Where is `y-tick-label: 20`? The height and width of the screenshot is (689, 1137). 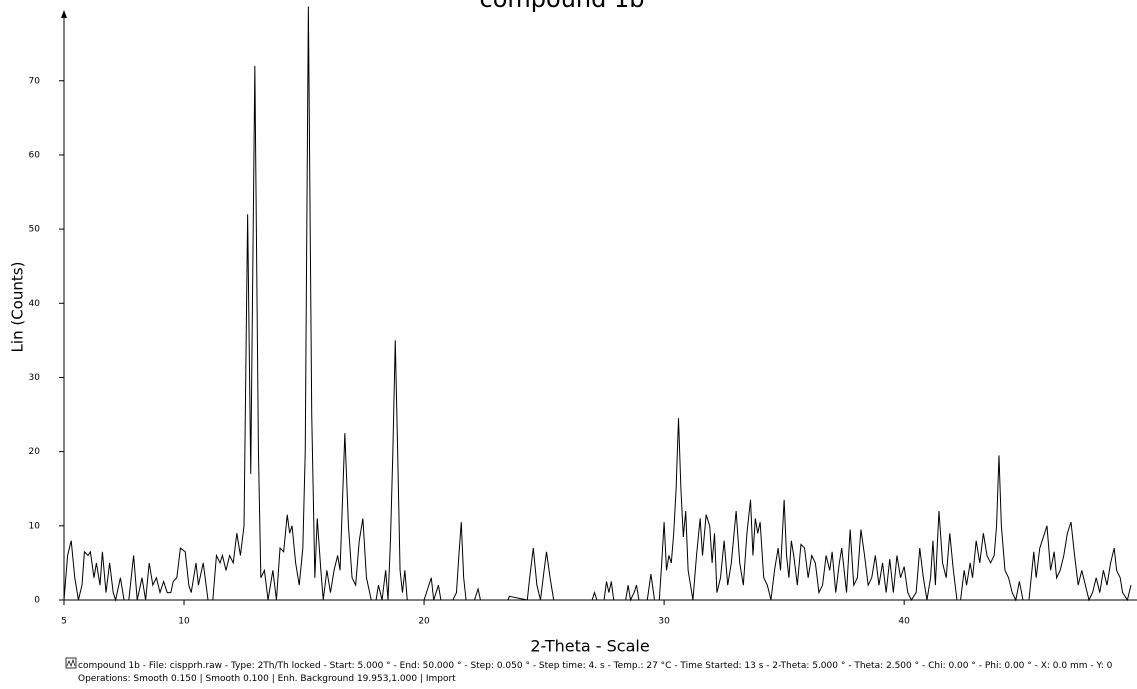 y-tick-label: 20 is located at coordinates (35, 452).